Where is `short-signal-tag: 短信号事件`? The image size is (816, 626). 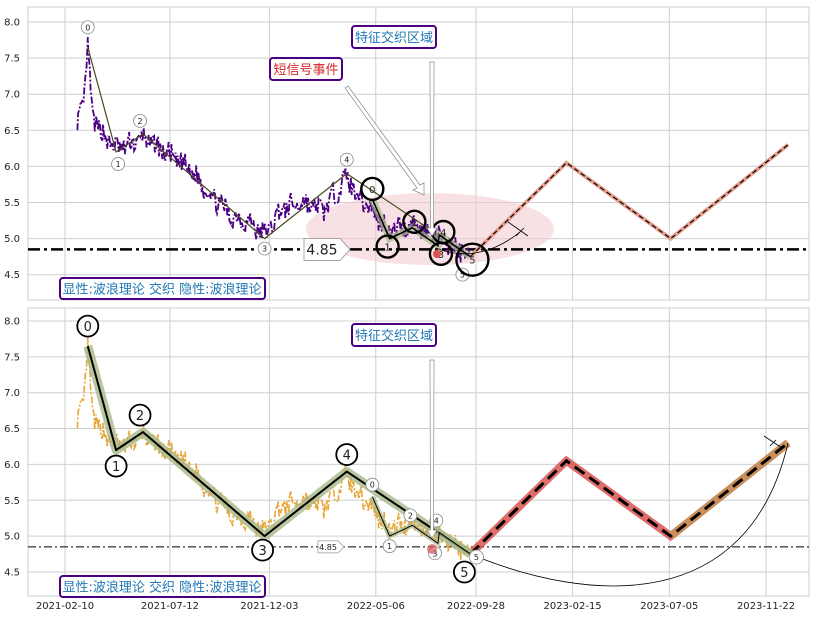
short-signal-tag: 短信号事件 is located at coordinates (305, 70).